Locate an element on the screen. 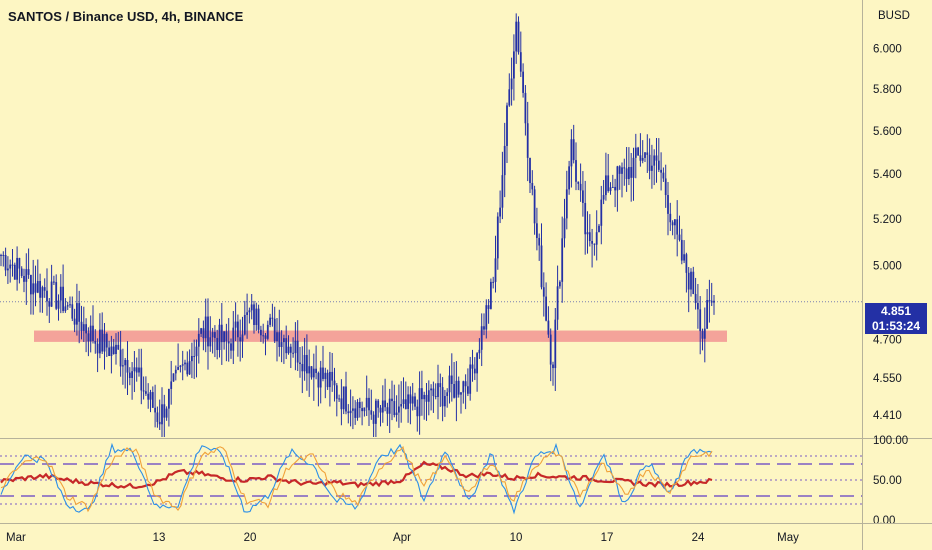 The height and width of the screenshot is (550, 932). stoch_d-line is located at coordinates (356, 479).